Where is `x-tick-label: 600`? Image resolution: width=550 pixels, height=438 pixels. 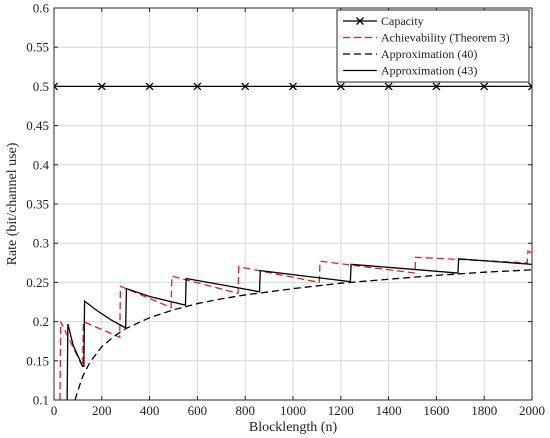
x-tick-label: 600 is located at coordinates (198, 410).